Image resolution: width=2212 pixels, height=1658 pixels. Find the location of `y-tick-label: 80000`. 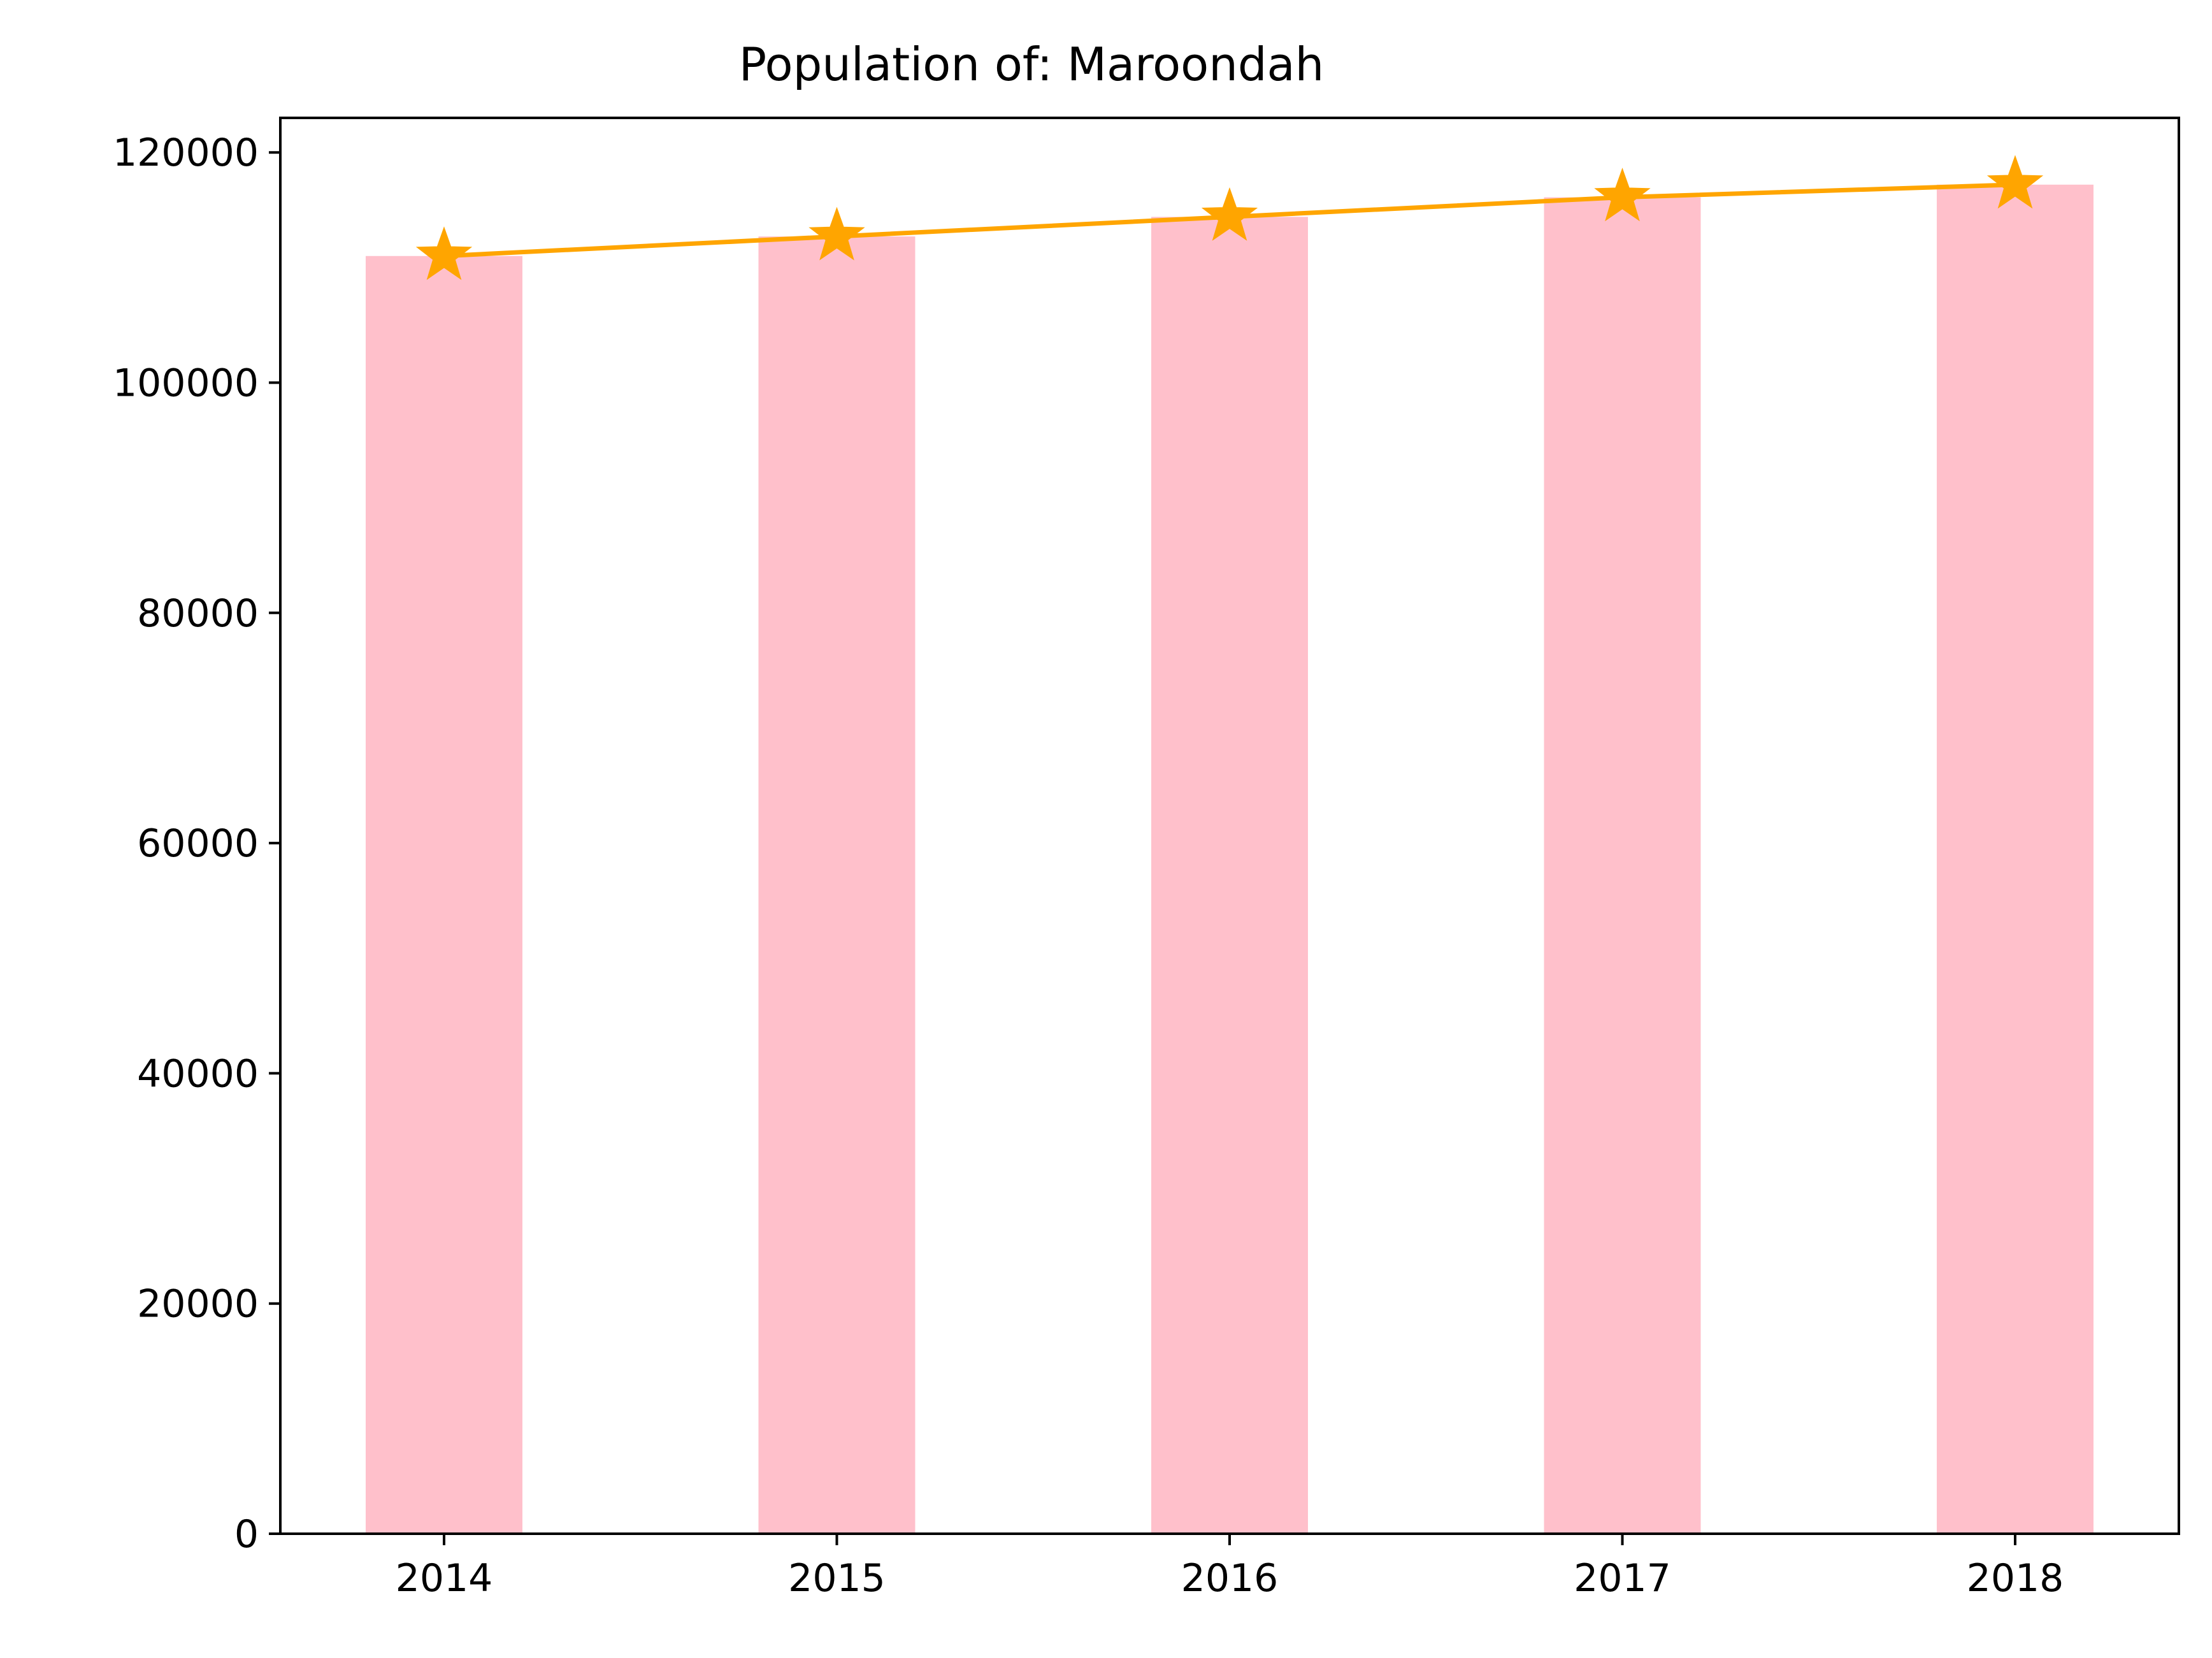

y-tick-label: 80000 is located at coordinates (198, 613).